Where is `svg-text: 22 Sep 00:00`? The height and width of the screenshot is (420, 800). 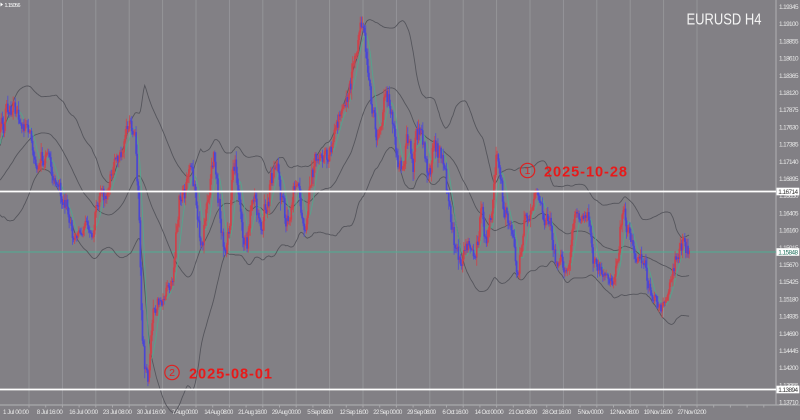 svg-text: 22 Sep 00:00 is located at coordinates (388, 412).